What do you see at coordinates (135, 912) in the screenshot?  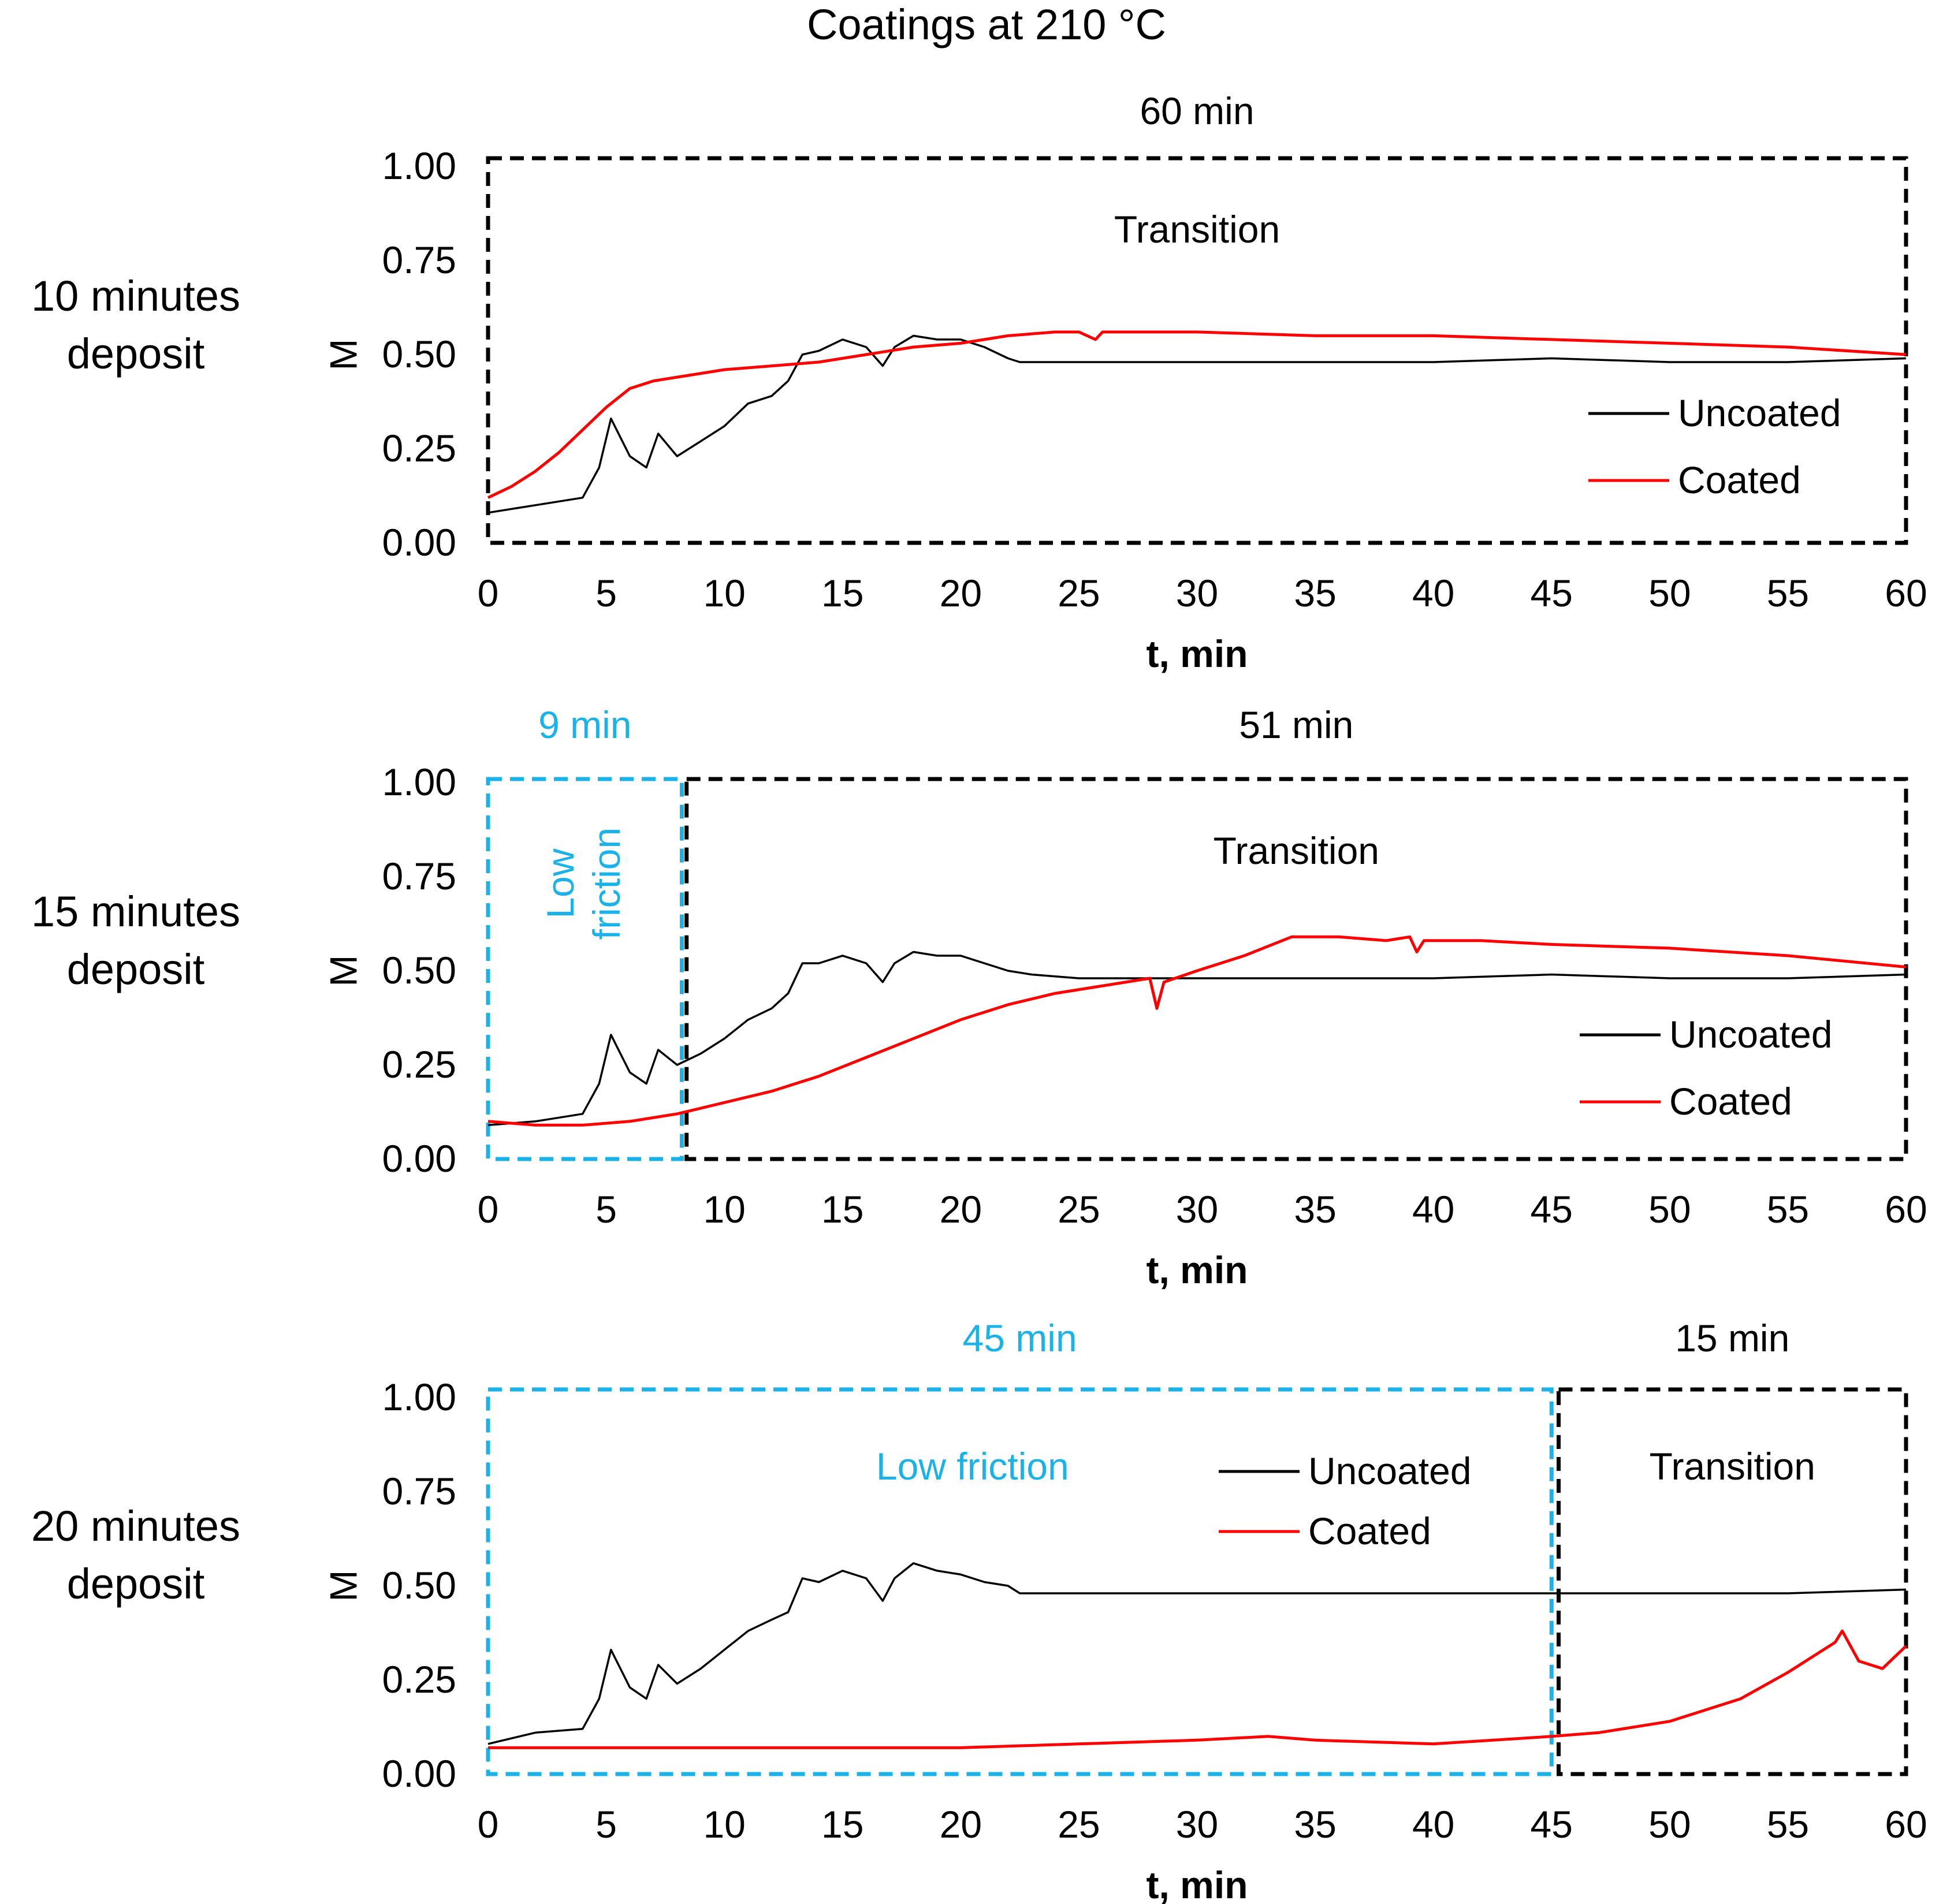 I see `row-label-line-1: 15 minutes` at bounding box center [135, 912].